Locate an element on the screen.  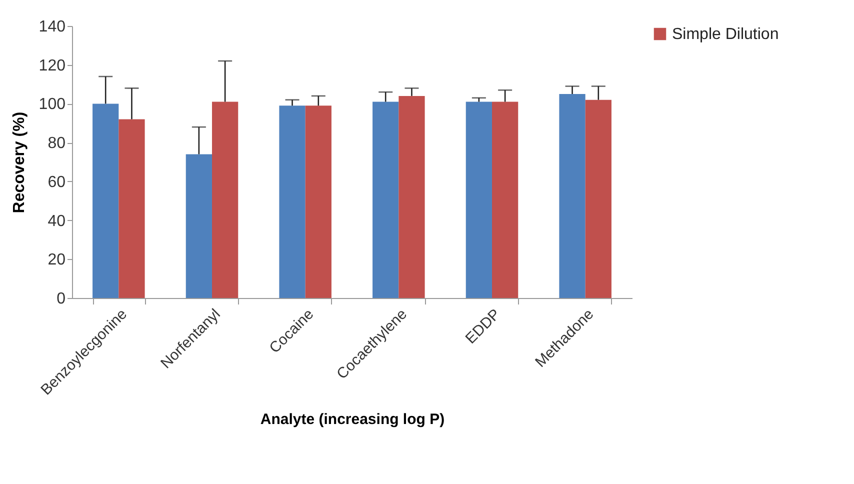
y-tick-label: 20 is located at coordinates (57, 260).